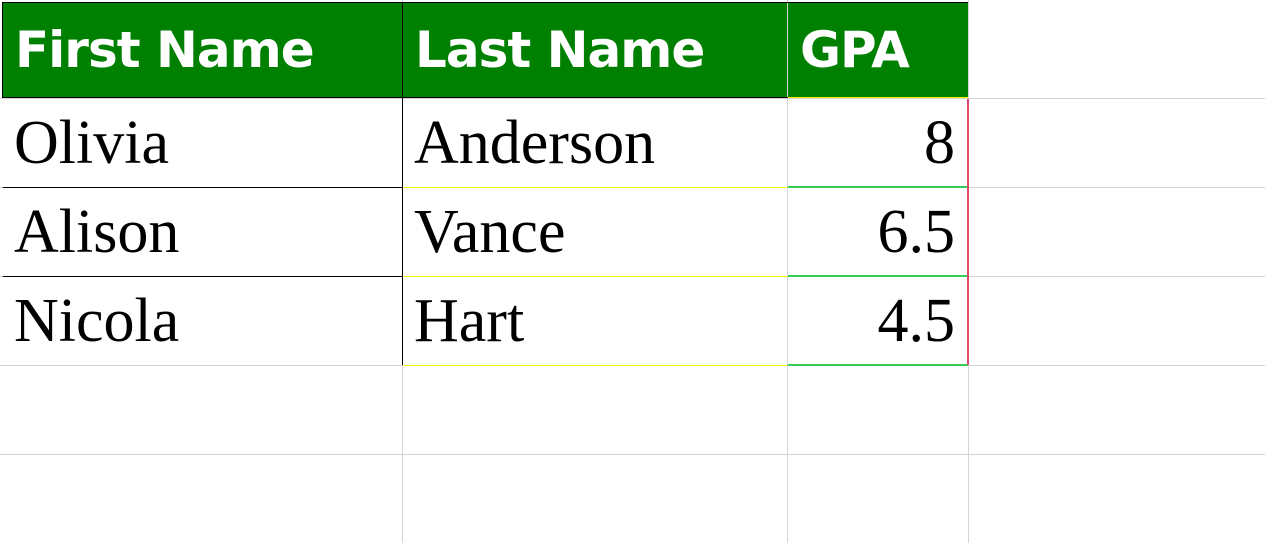 The height and width of the screenshot is (543, 1265). What do you see at coordinates (939, 143) in the screenshot?
I see `cell-gpa: 8` at bounding box center [939, 143].